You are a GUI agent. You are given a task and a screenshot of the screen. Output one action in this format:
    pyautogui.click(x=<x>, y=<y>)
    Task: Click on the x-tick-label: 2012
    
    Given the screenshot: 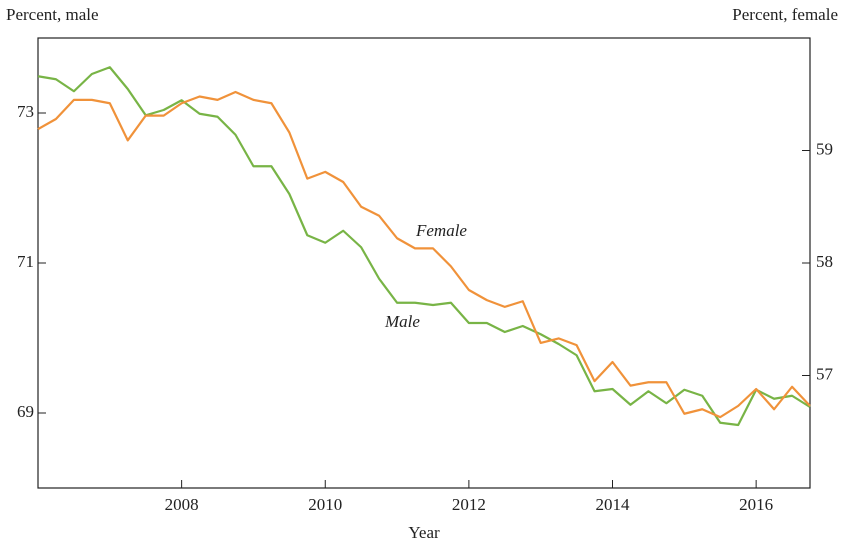 What is the action you would take?
    pyautogui.click(x=469, y=504)
    